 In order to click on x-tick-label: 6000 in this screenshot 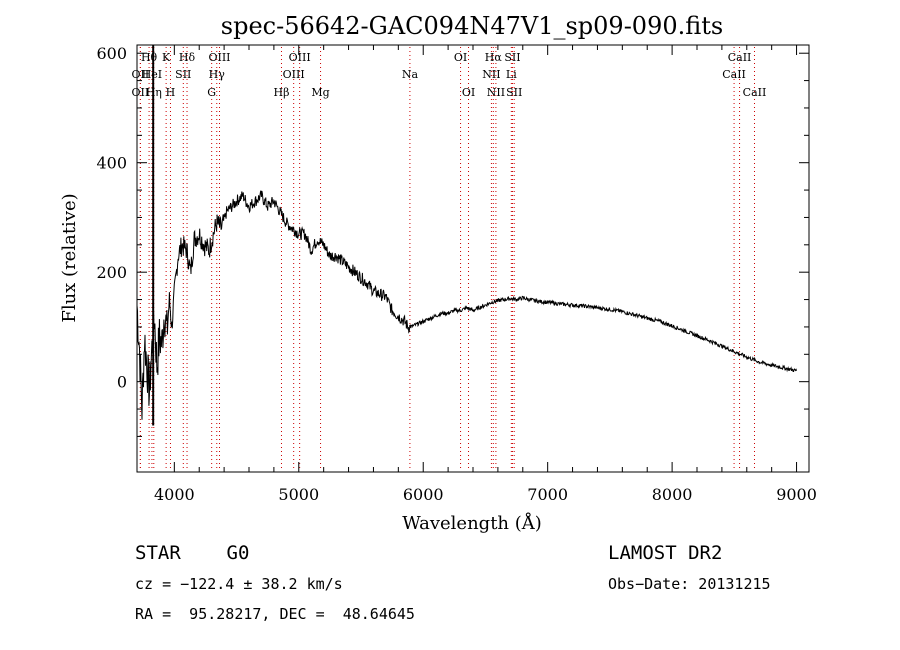, I will do `click(423, 494)`.